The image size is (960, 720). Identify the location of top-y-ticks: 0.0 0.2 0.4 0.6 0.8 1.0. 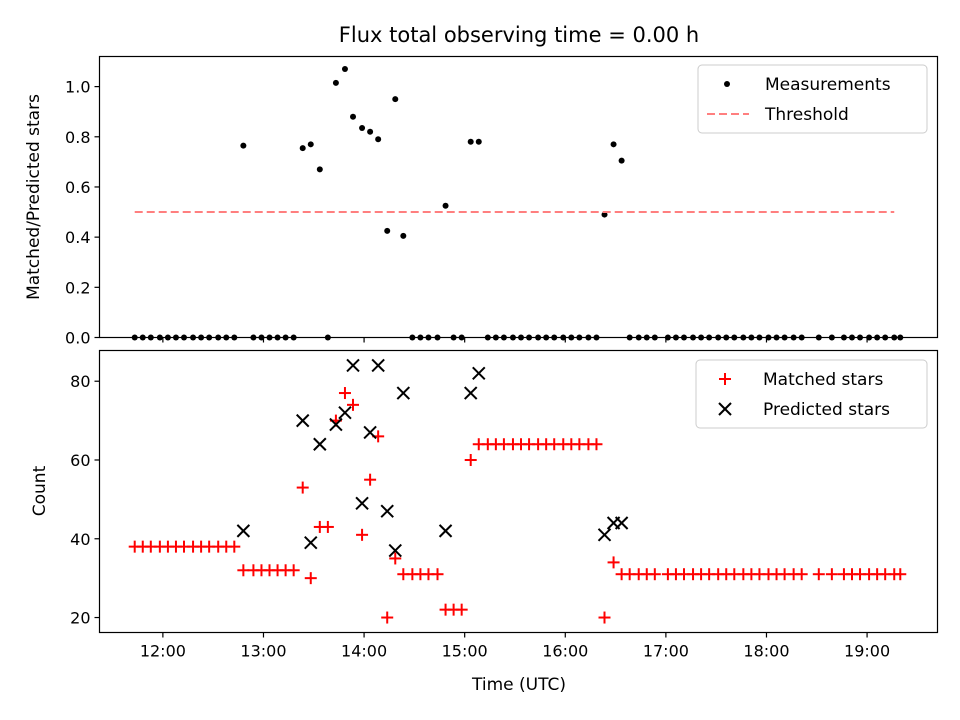
(82, 213).